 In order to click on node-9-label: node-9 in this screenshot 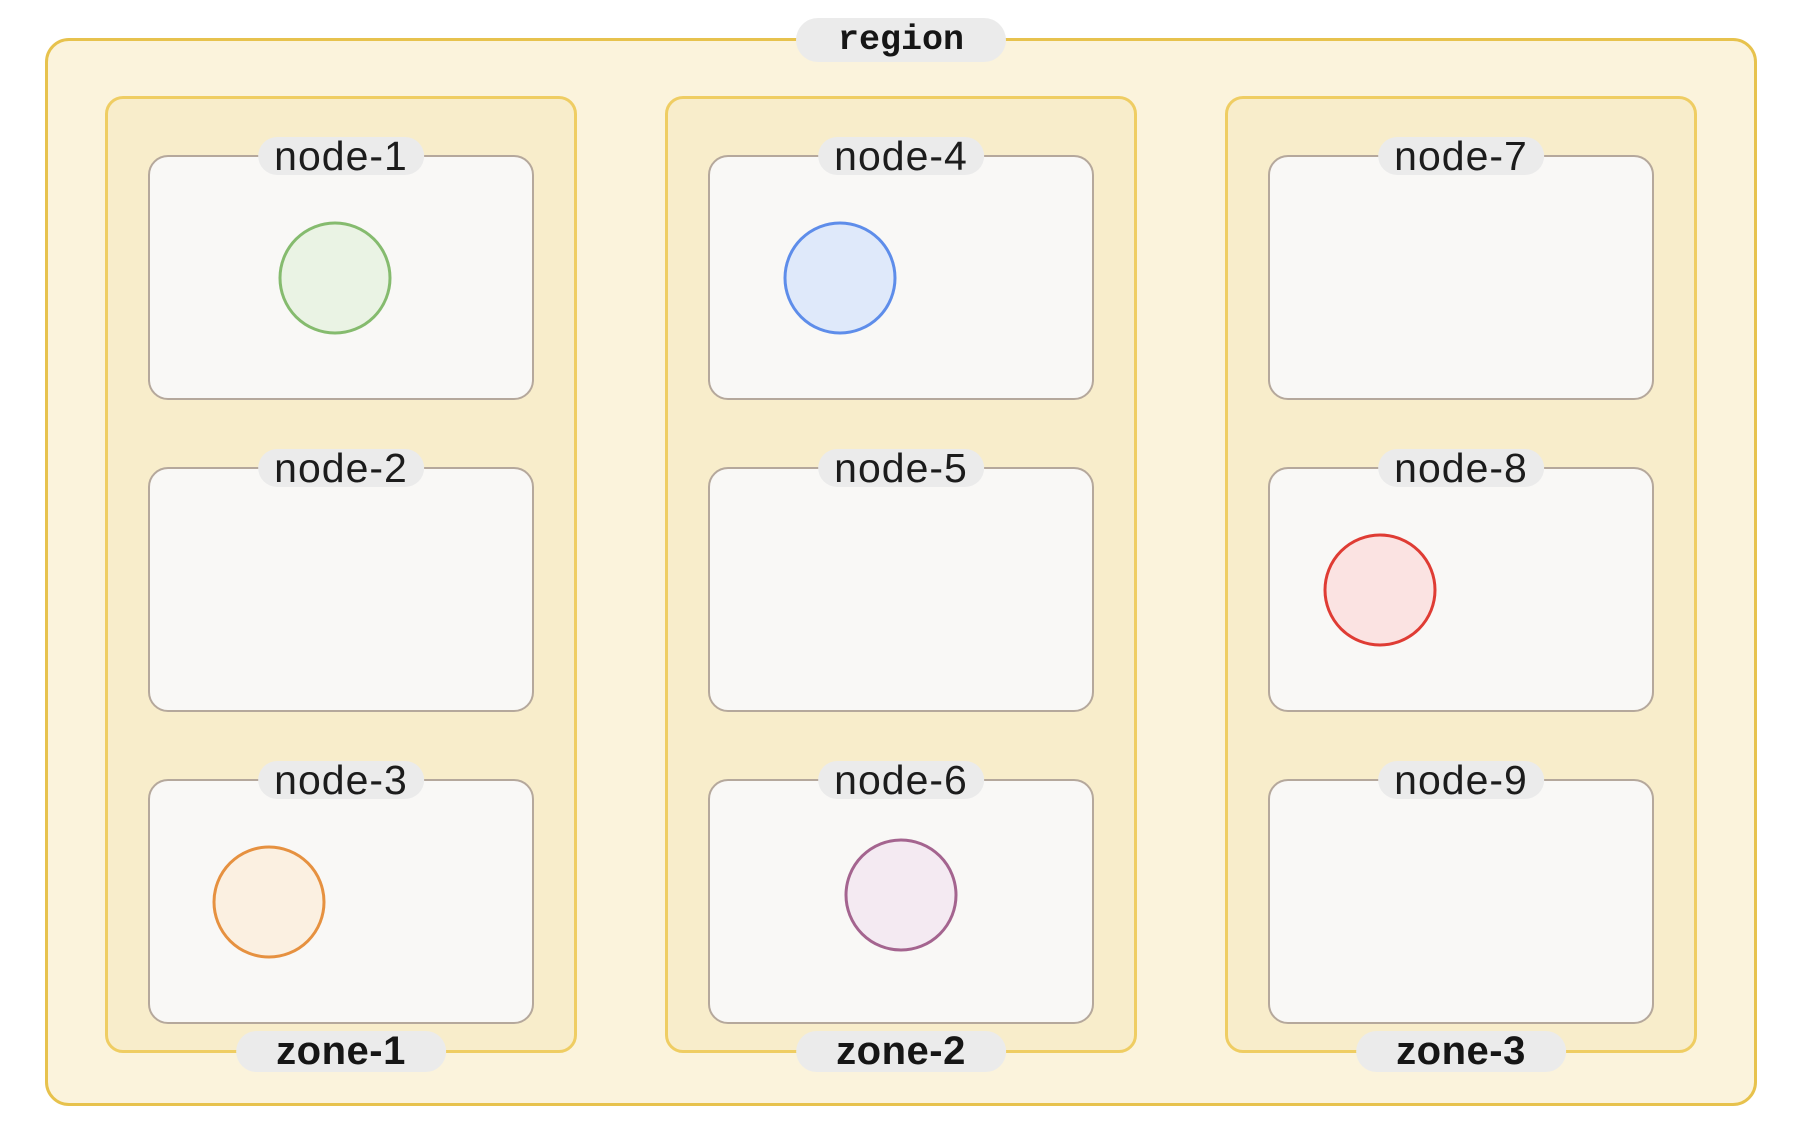, I will do `click(1461, 780)`.